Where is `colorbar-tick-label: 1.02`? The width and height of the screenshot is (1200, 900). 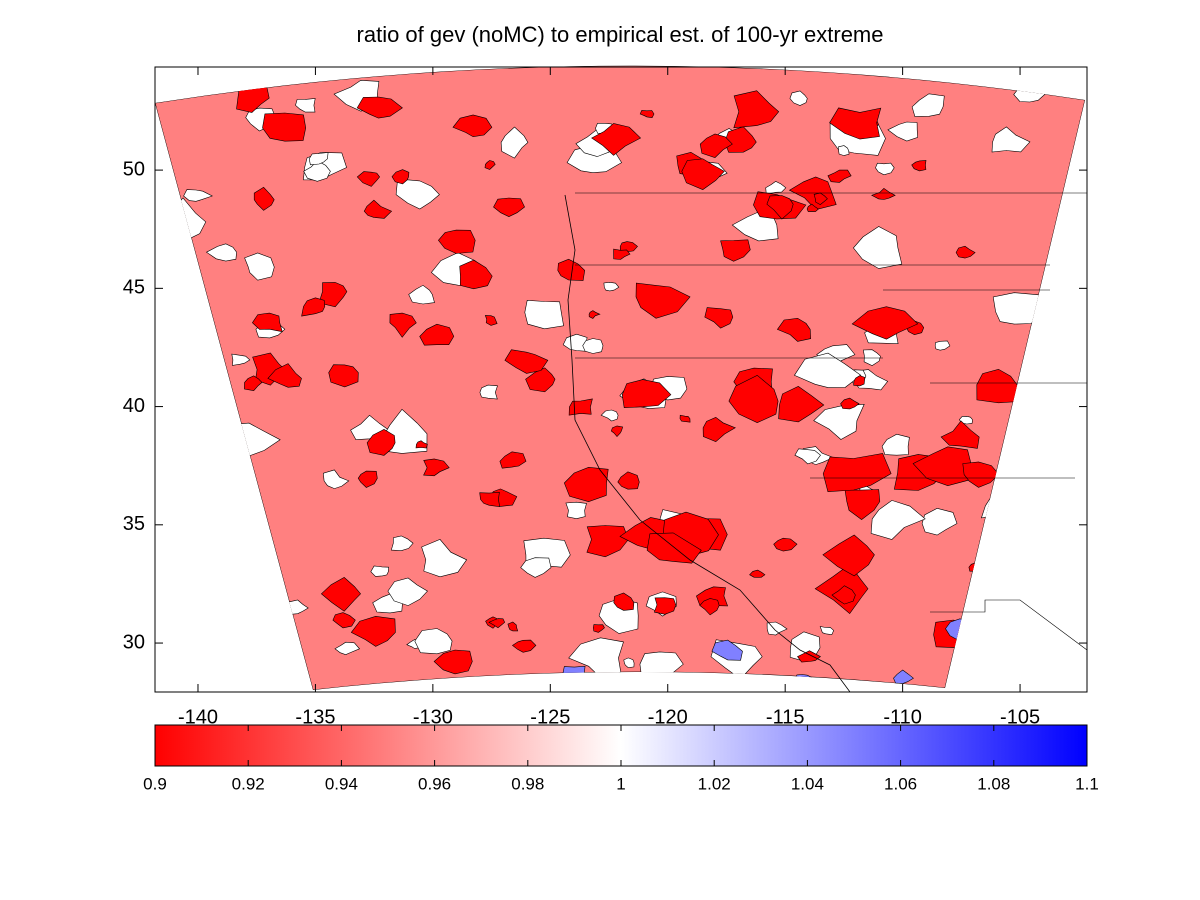 colorbar-tick-label: 1.02 is located at coordinates (714, 783).